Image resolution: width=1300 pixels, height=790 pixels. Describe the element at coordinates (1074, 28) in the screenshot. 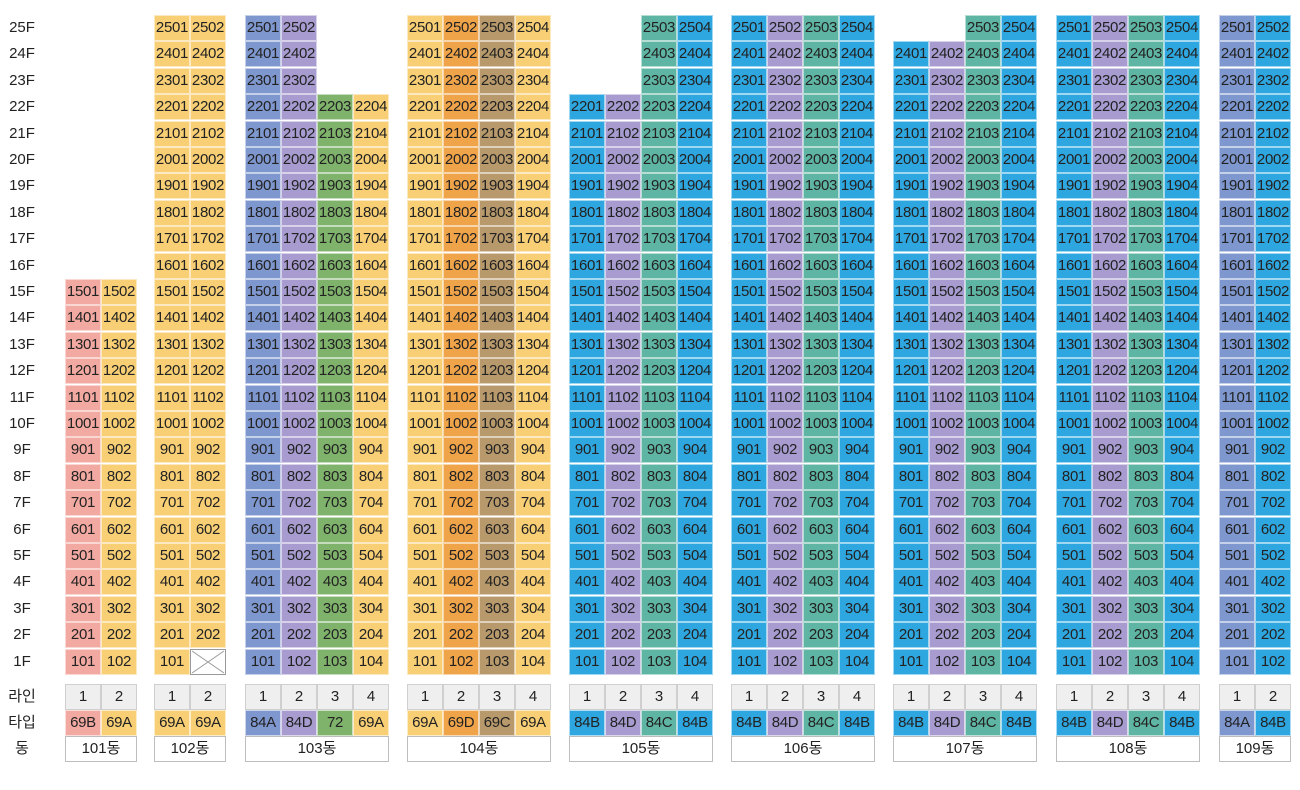

I see `unit-cell: 2501` at that location.